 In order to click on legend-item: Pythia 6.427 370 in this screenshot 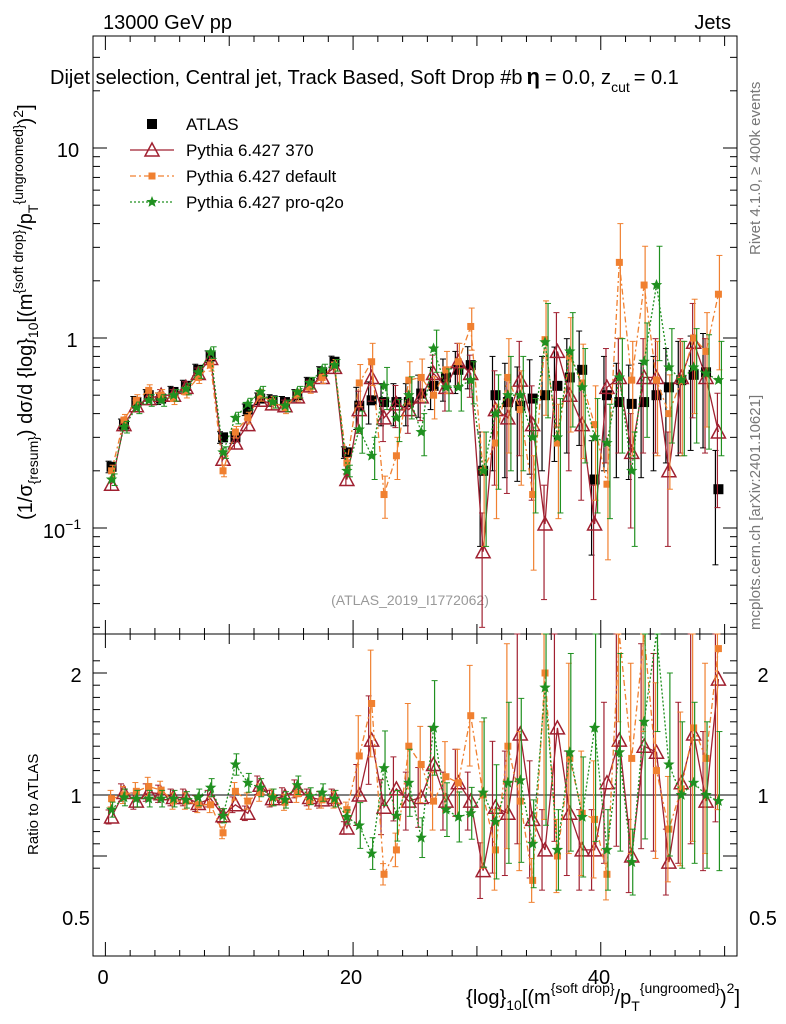, I will do `click(222, 150)`.